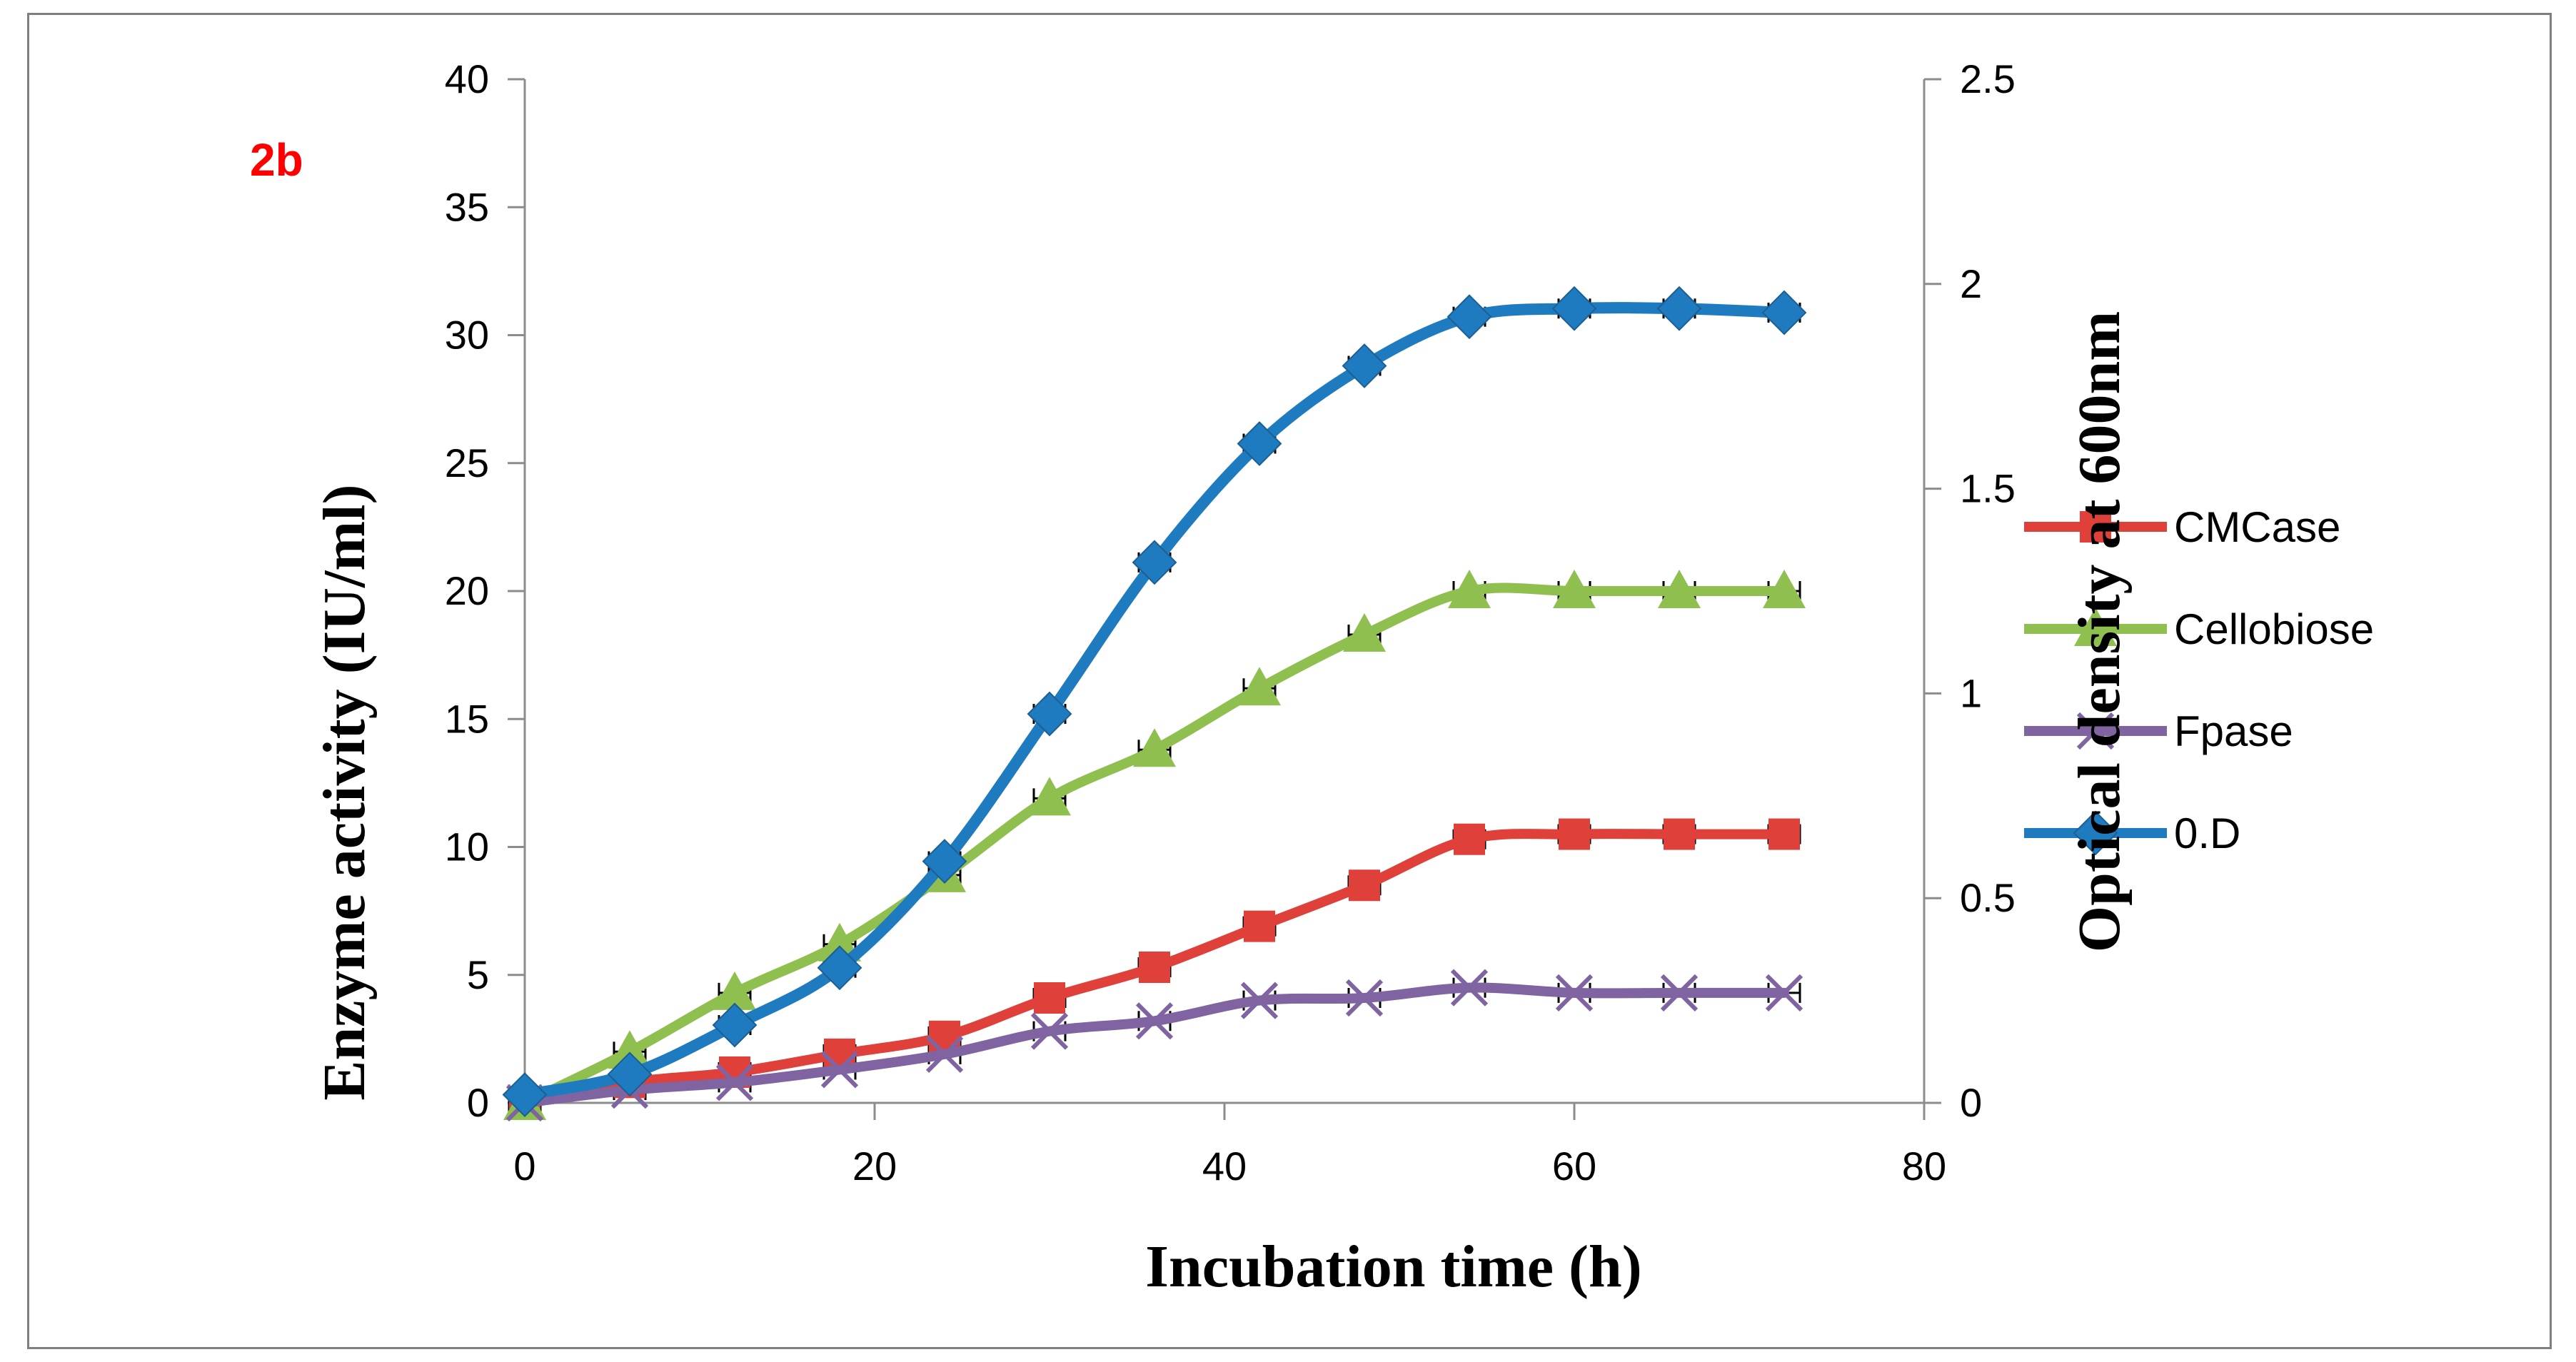 Image resolution: width=2576 pixels, height=1362 pixels. What do you see at coordinates (2132, 833) in the screenshot?
I see `legend-item-0-d: 0.D` at bounding box center [2132, 833].